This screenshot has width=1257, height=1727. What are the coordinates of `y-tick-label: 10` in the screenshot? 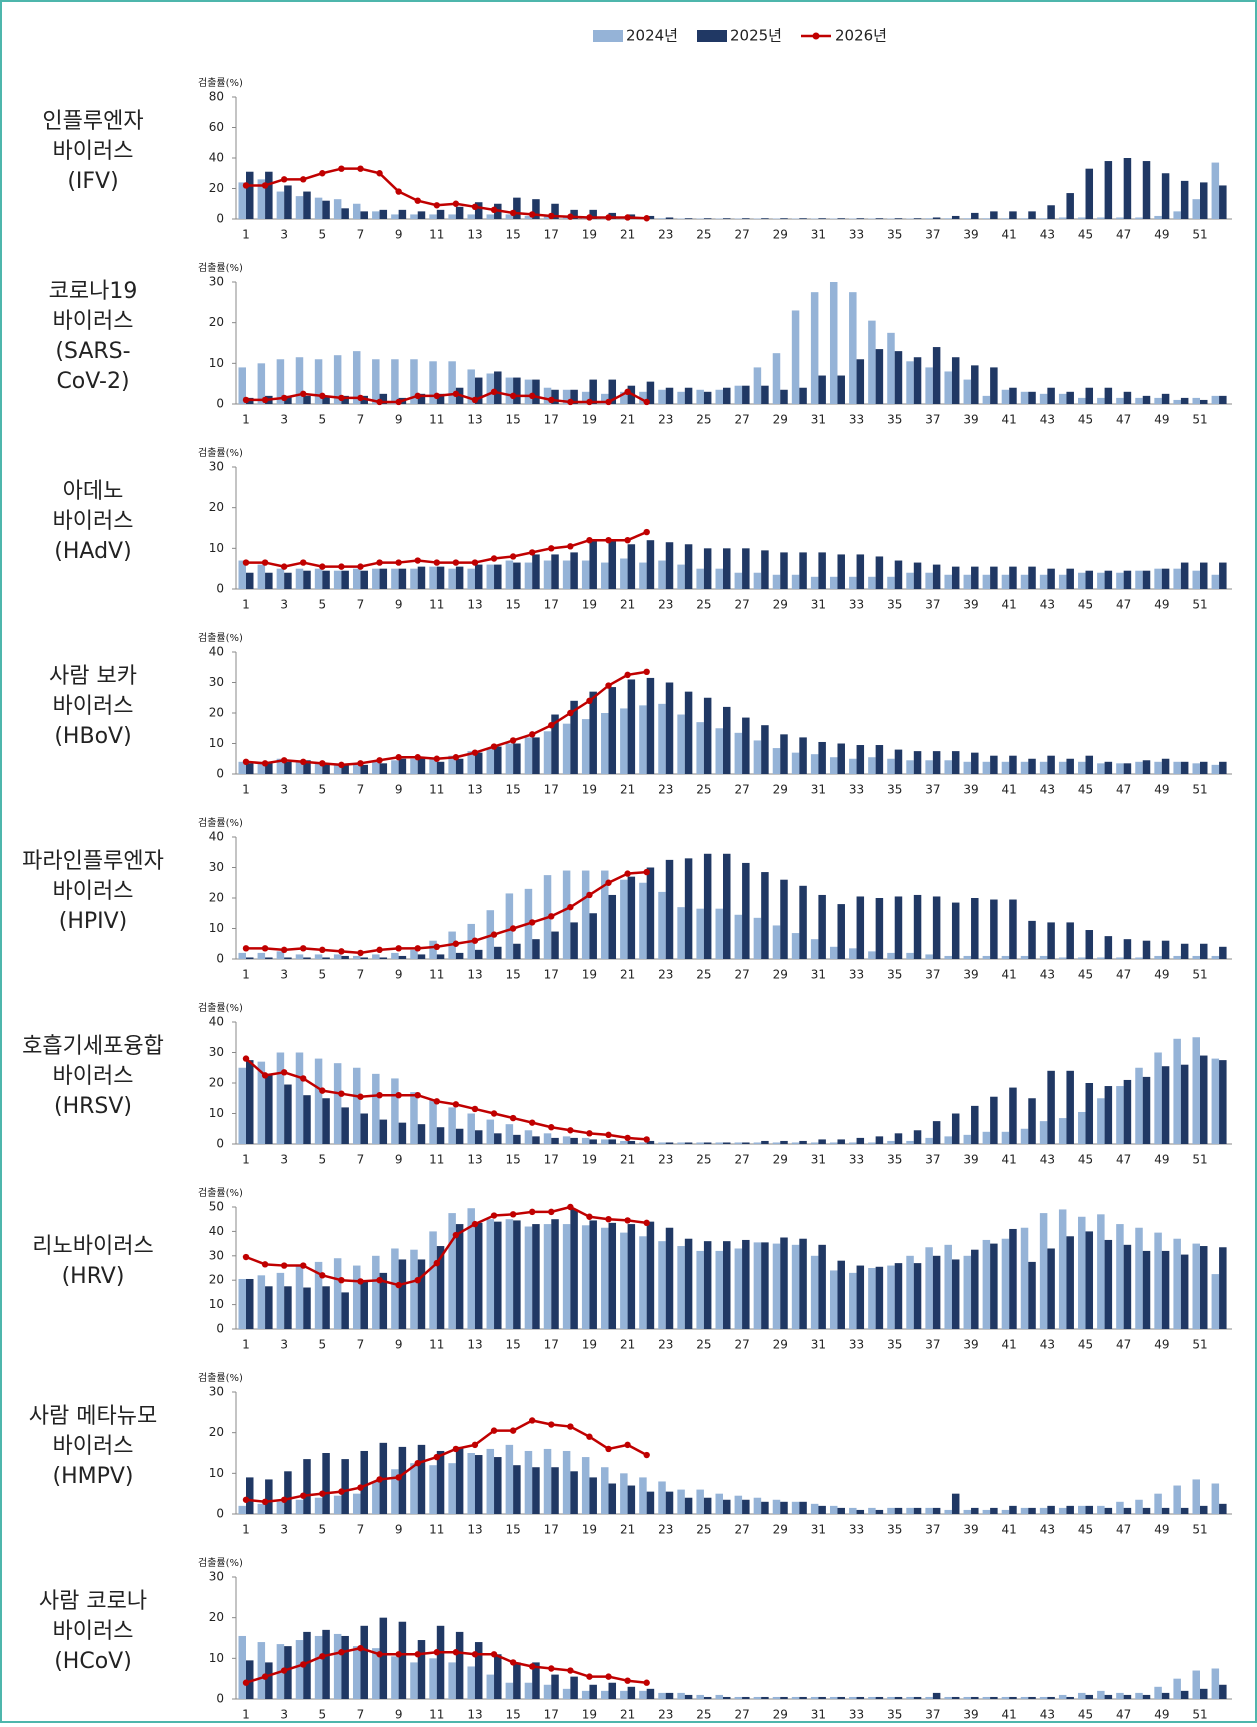 It's located at (216, 928).